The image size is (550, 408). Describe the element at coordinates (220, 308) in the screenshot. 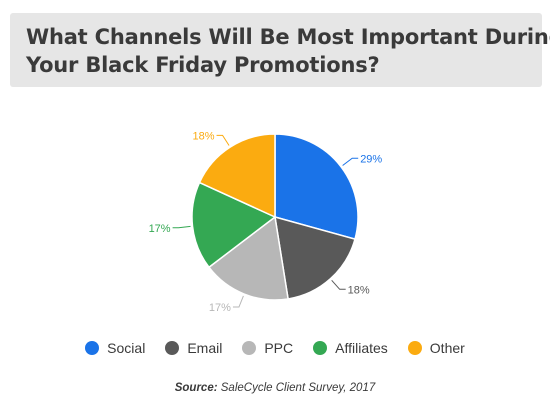

I see `data-label-ppc: 17%` at that location.